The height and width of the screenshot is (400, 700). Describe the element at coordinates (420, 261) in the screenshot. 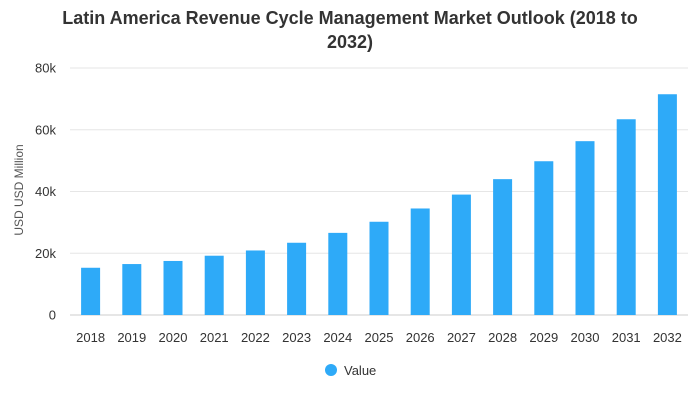

I see `bar-2026` at that location.